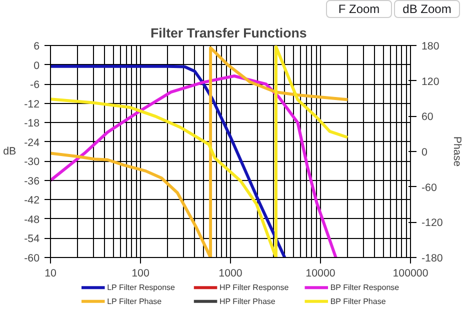  What do you see at coordinates (432, 258) in the screenshot?
I see `y2-tick-label: -180` at bounding box center [432, 258].